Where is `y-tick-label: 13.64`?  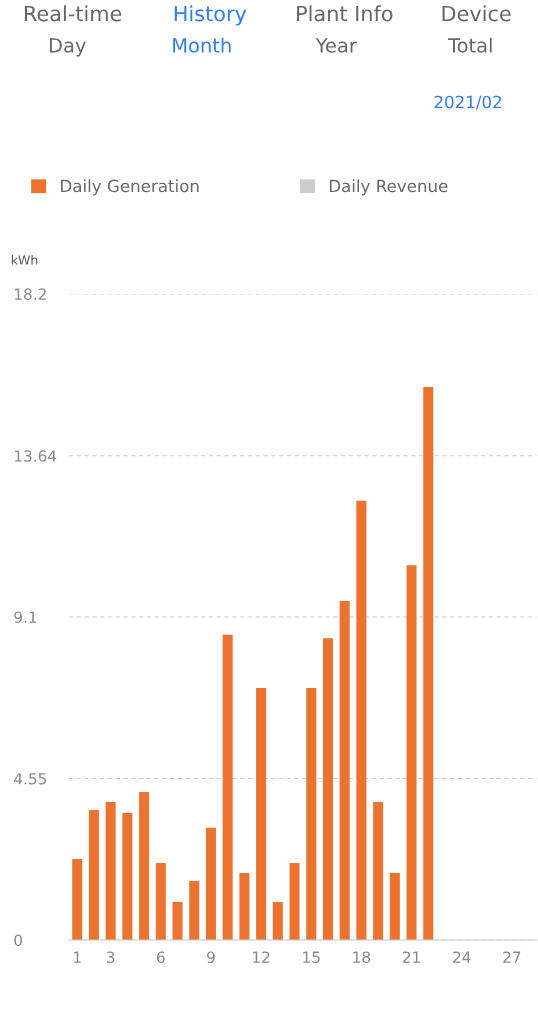
y-tick-label: 13.64 is located at coordinates (35, 456).